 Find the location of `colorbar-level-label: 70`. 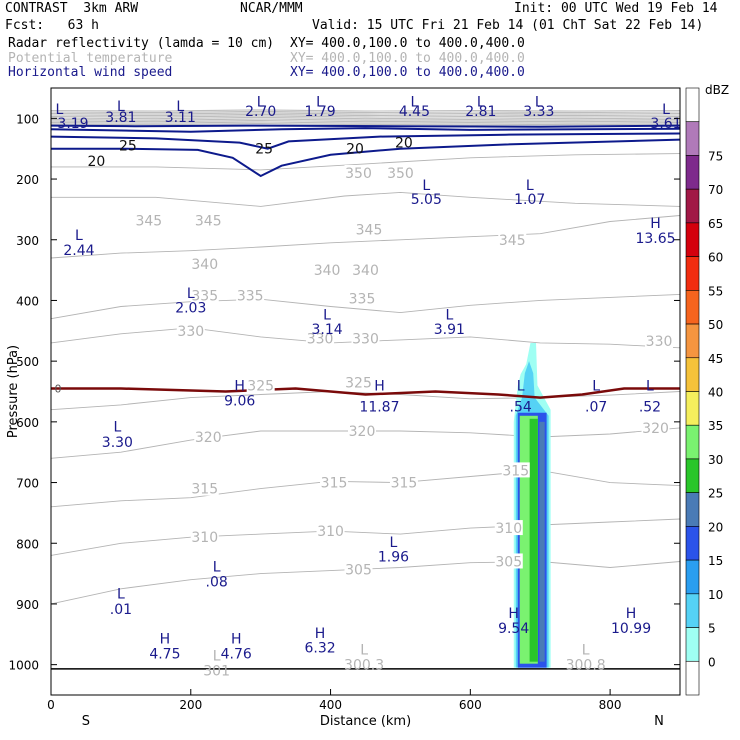

colorbar-level-label: 70 is located at coordinates (715, 190).